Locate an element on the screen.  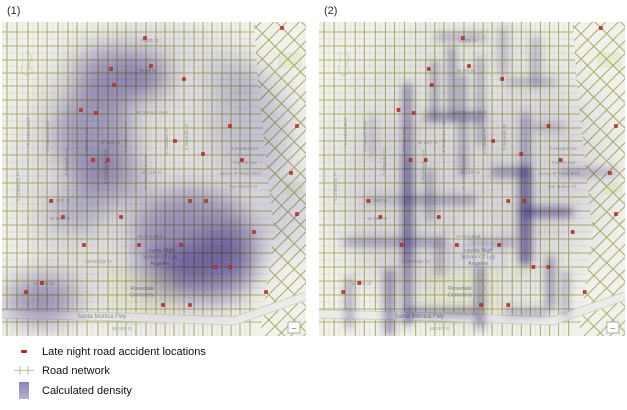
panel-1-label: (1) is located at coordinates (14, 11).